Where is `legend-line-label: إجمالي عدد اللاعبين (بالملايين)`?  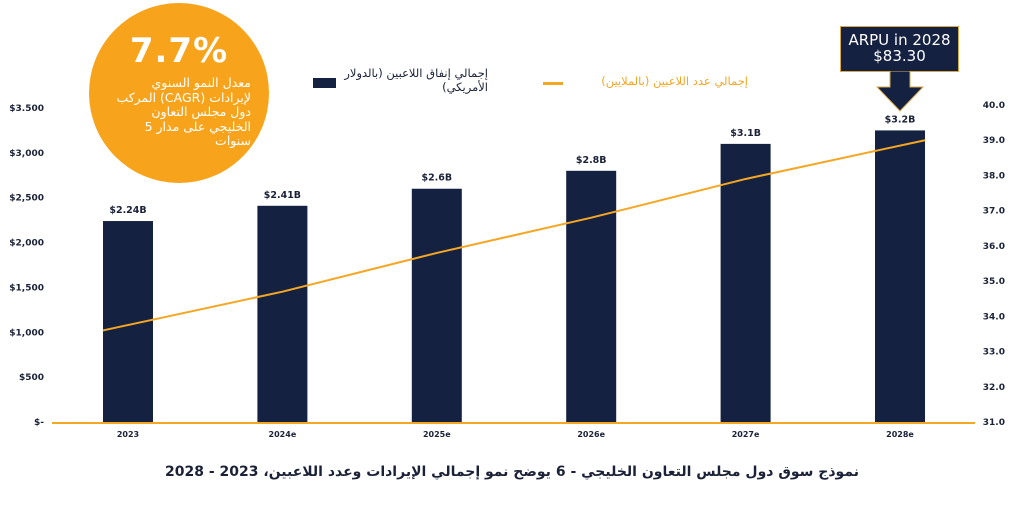
legend-line-label: إجمالي عدد اللاعبين (بالملايين) is located at coordinates (674, 81).